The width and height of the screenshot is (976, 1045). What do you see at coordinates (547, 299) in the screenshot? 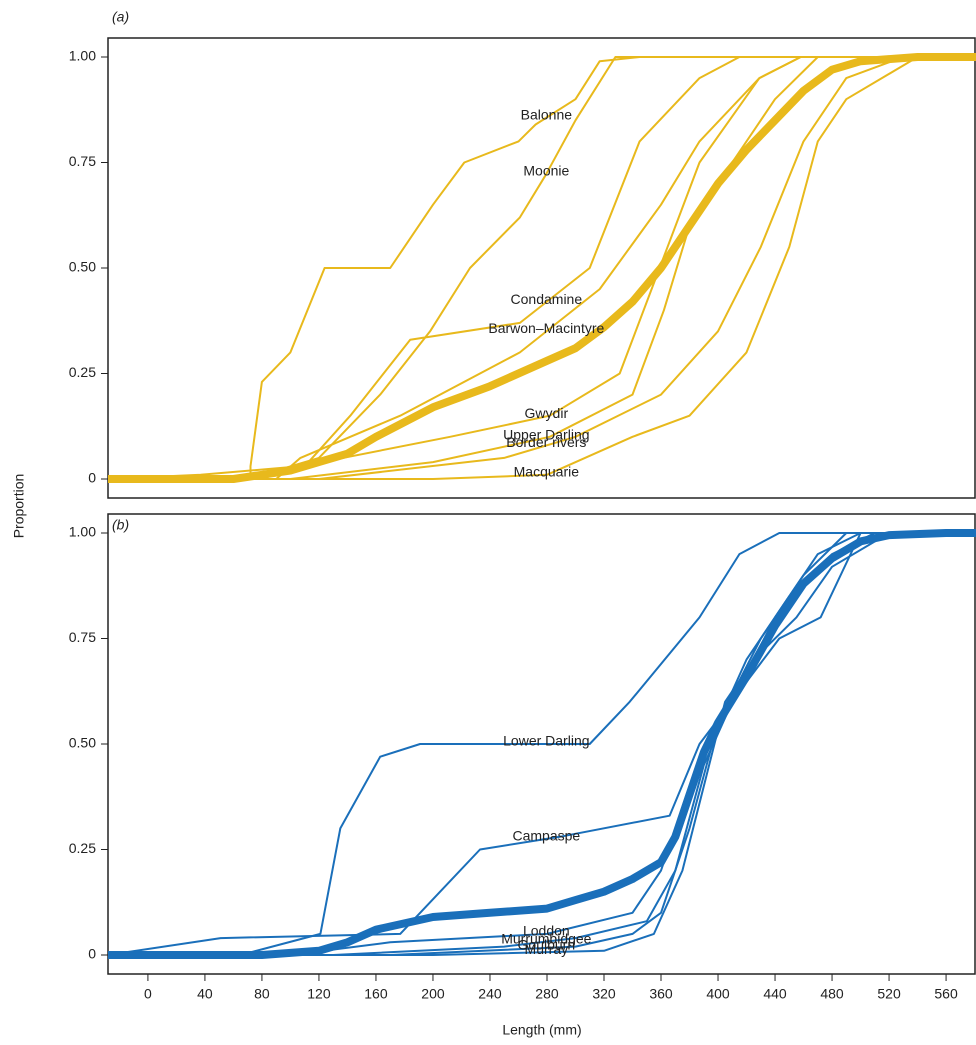
I see `series-label: Condamine` at bounding box center [547, 299].